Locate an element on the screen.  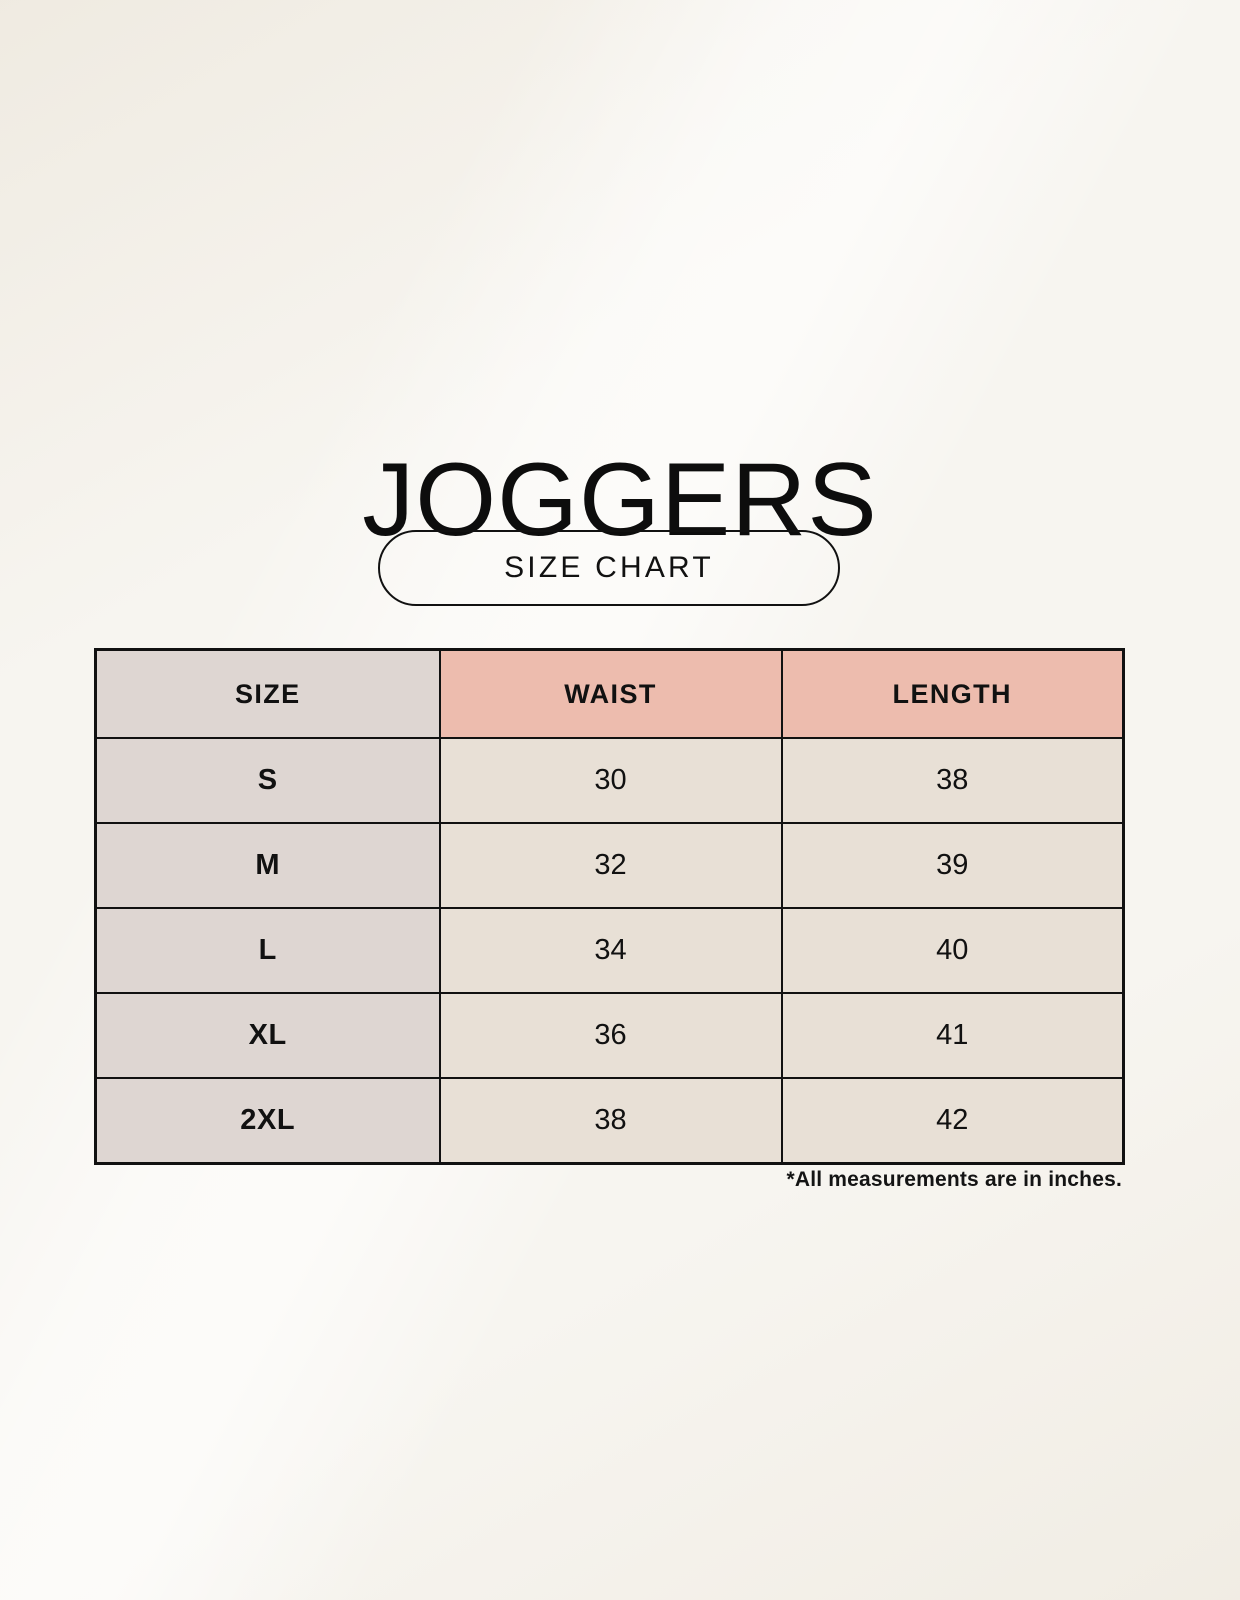
table-row: M 32 39 is located at coordinates (609, 865).